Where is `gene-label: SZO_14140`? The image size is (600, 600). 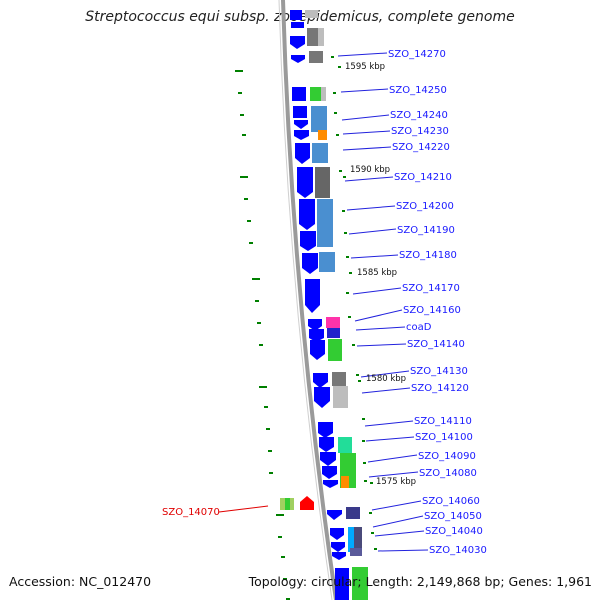 gene-label: SZO_14140 is located at coordinates (436, 344).